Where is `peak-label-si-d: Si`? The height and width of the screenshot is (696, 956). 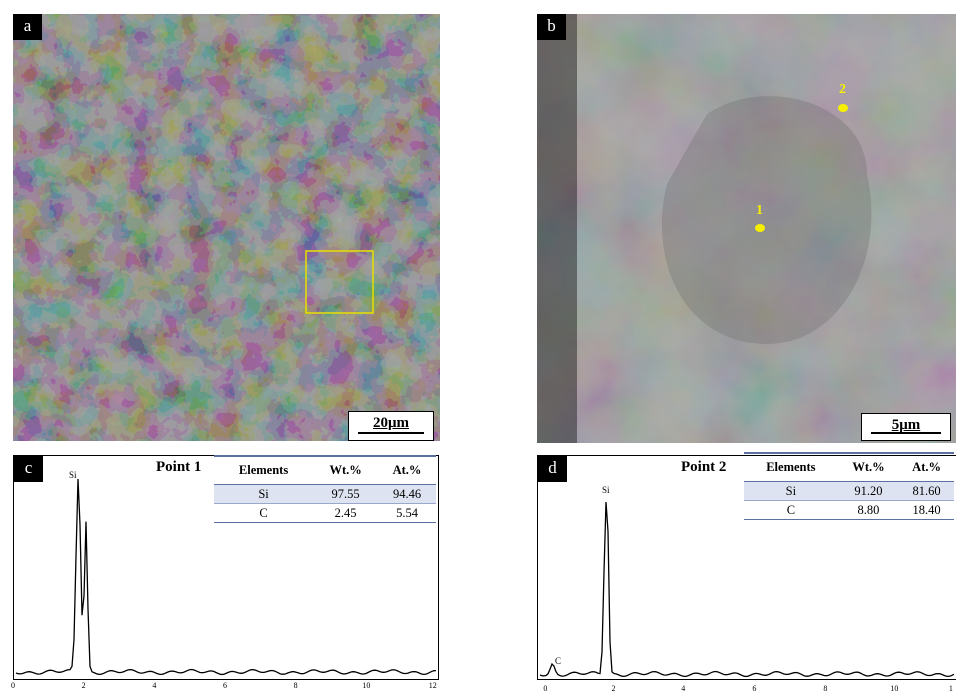
peak-label-si-d: Si is located at coordinates (606, 490).